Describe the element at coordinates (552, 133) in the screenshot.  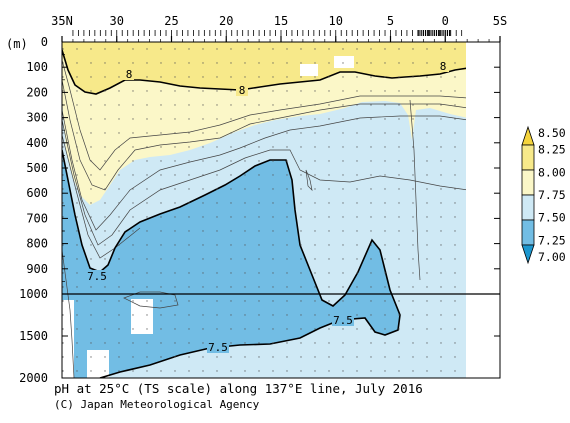
I see `colorbar-tick-label: 8.50` at that location.